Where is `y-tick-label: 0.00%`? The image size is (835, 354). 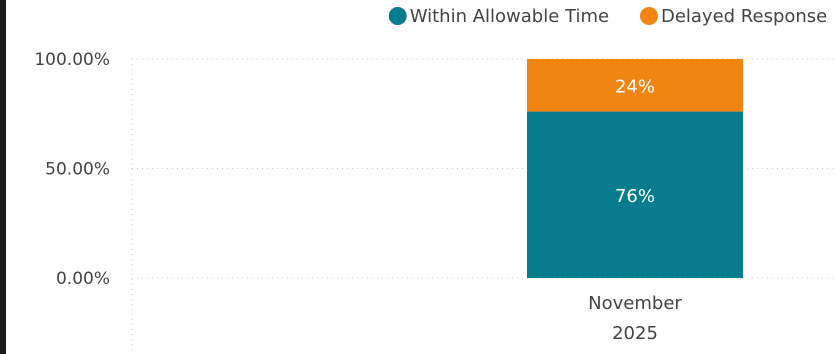
y-tick-label: 0.00% is located at coordinates (83, 279).